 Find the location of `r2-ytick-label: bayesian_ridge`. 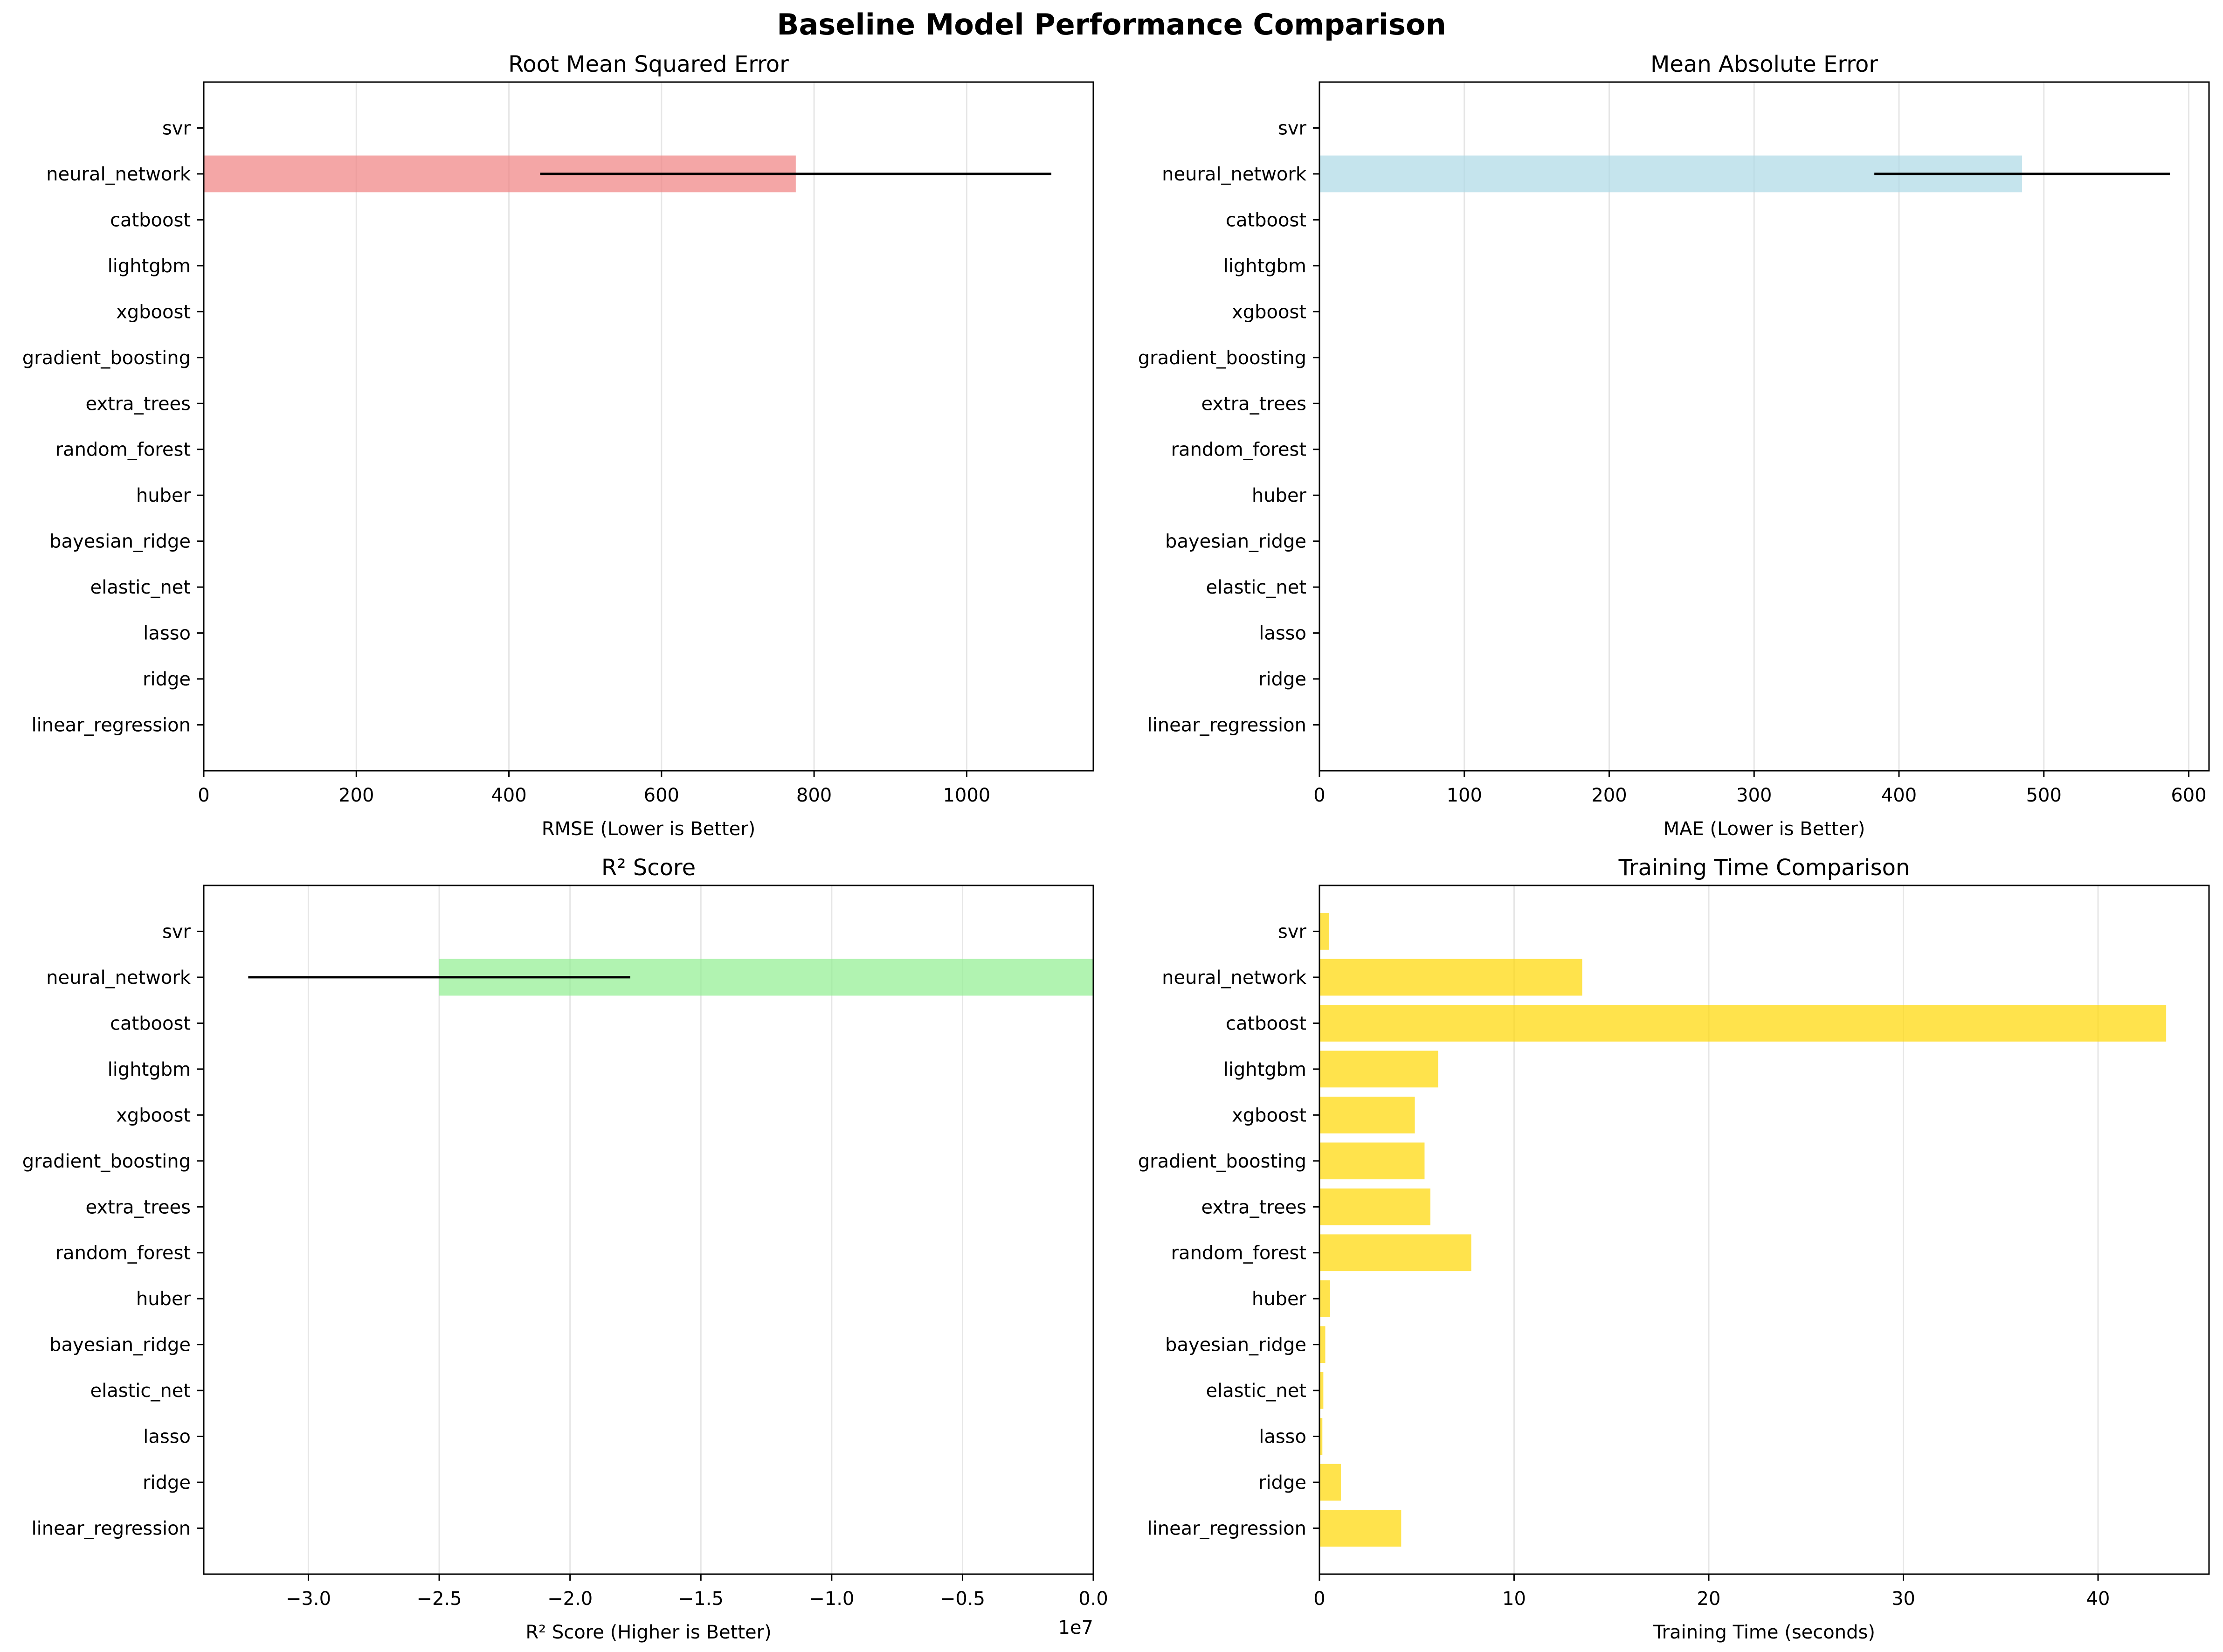

r2-ytick-label: bayesian_ridge is located at coordinates (120, 1345).